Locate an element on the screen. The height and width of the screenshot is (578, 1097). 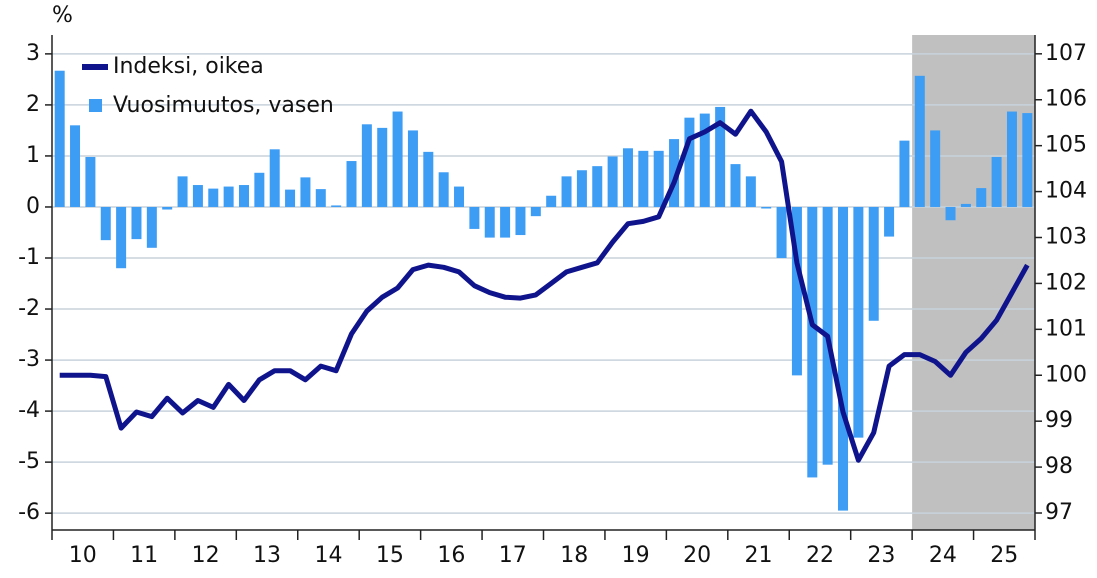
y2-tick-label: 106 is located at coordinates (1066, 99).